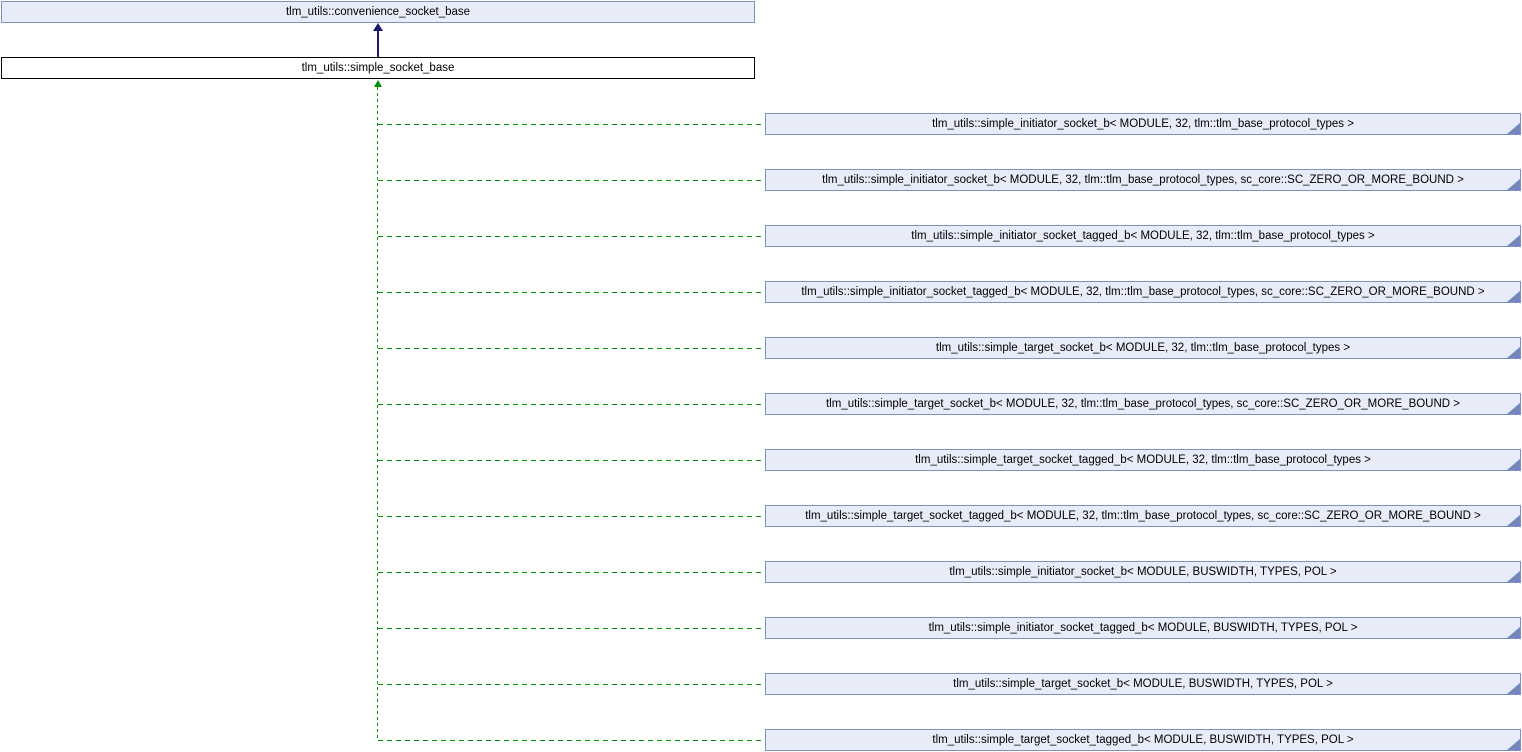 Image resolution: width=1522 pixels, height=752 pixels. I want to click on node-convenience-socket-base: tlm_utils::convenience_socket_base, so click(378, 12).